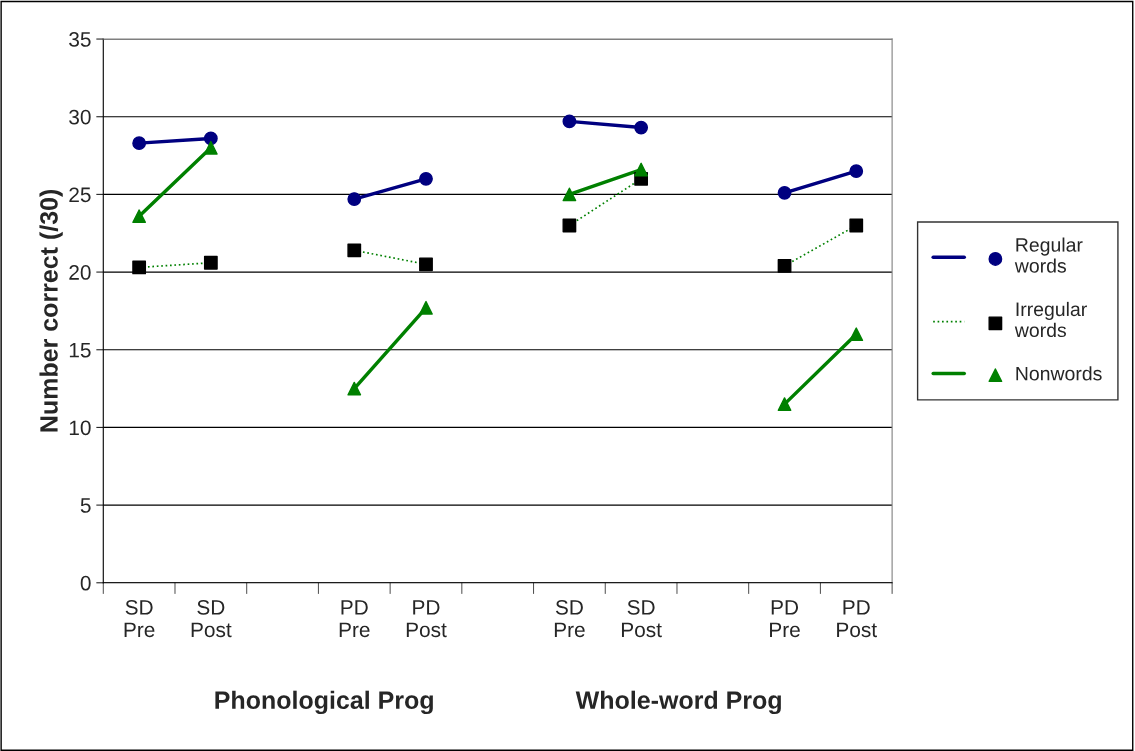 This screenshot has height=751, width=1135. I want to click on legend-label: Irregular words, so click(1050, 319).